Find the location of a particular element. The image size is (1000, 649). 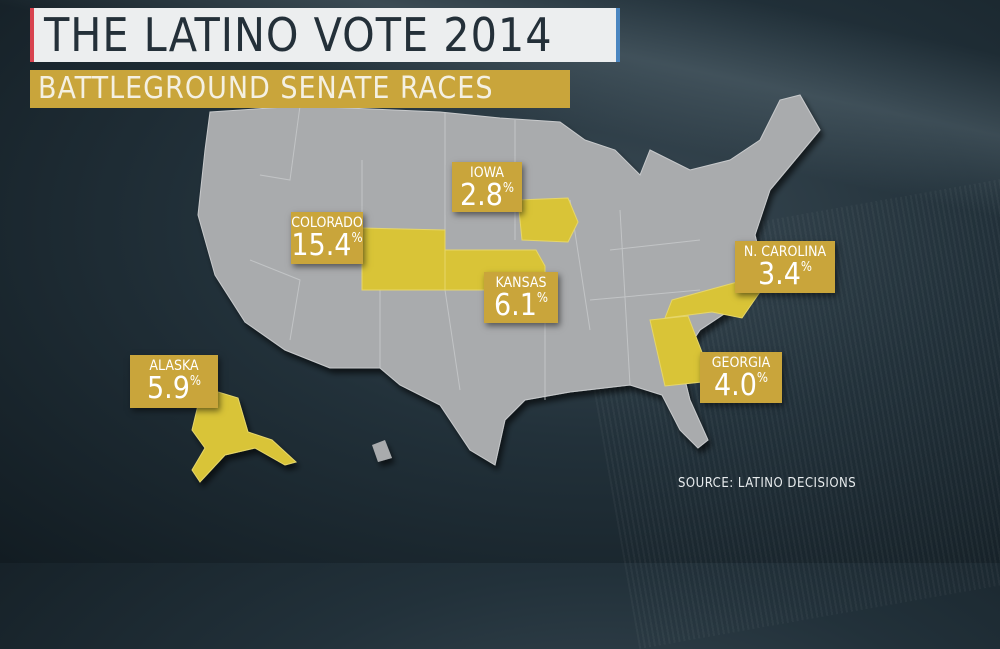

state-iowa is located at coordinates (548, 220).